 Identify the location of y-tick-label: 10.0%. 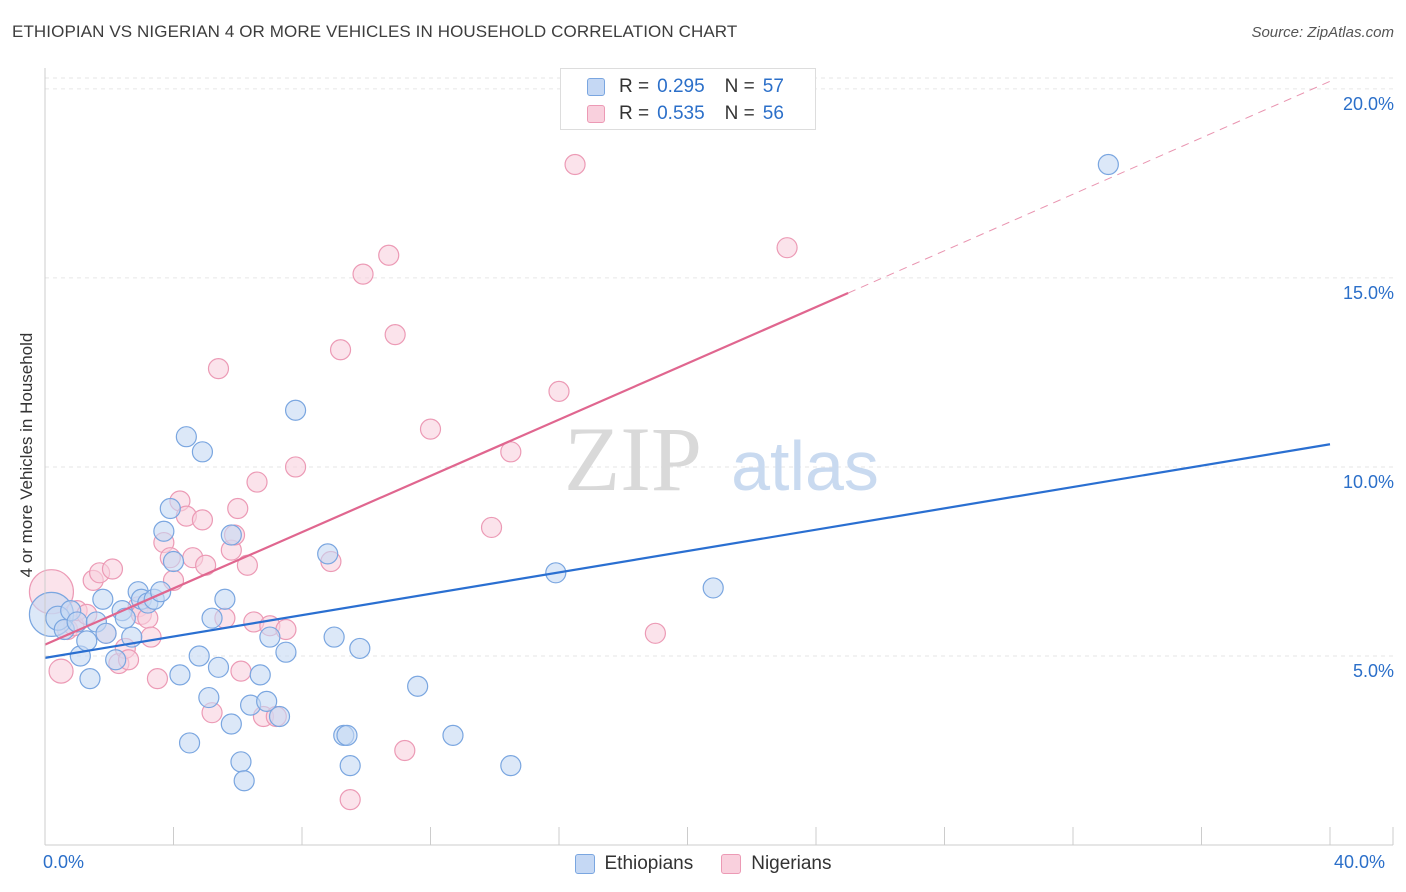
(1368, 481).